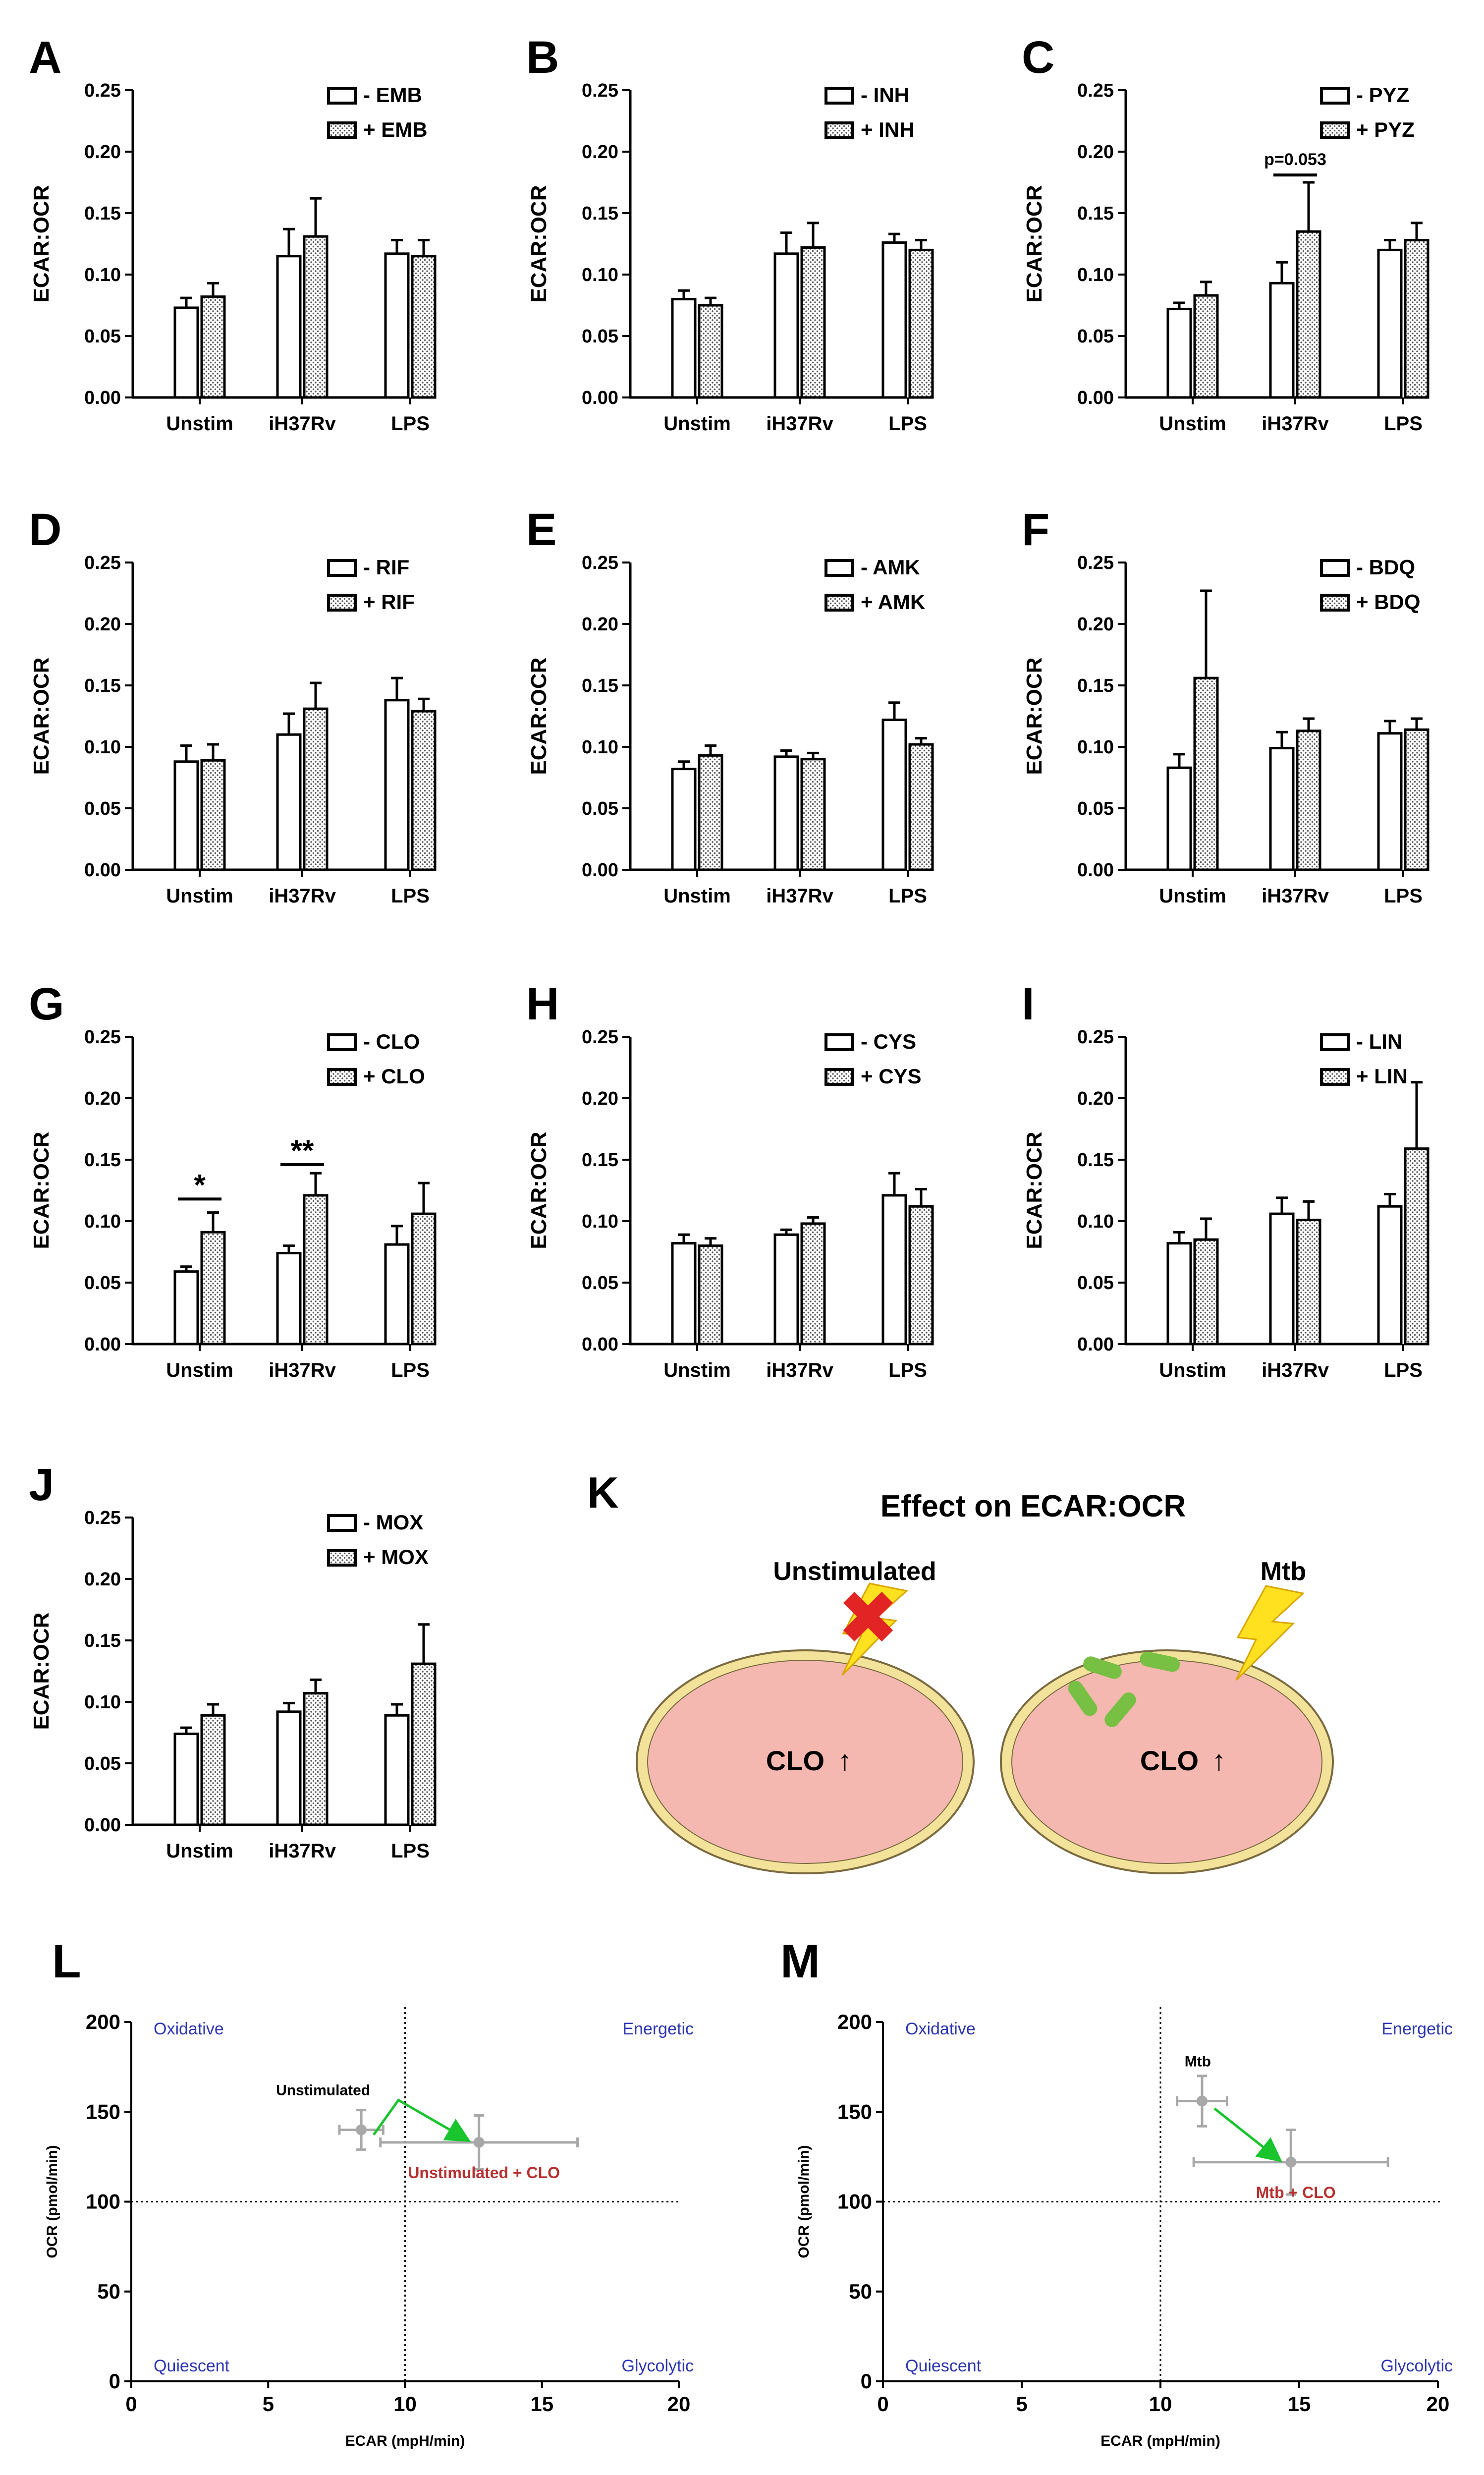  Describe the element at coordinates (855, 1572) in the screenshot. I see `cell-label-unstimulated: Unstimulated` at that location.